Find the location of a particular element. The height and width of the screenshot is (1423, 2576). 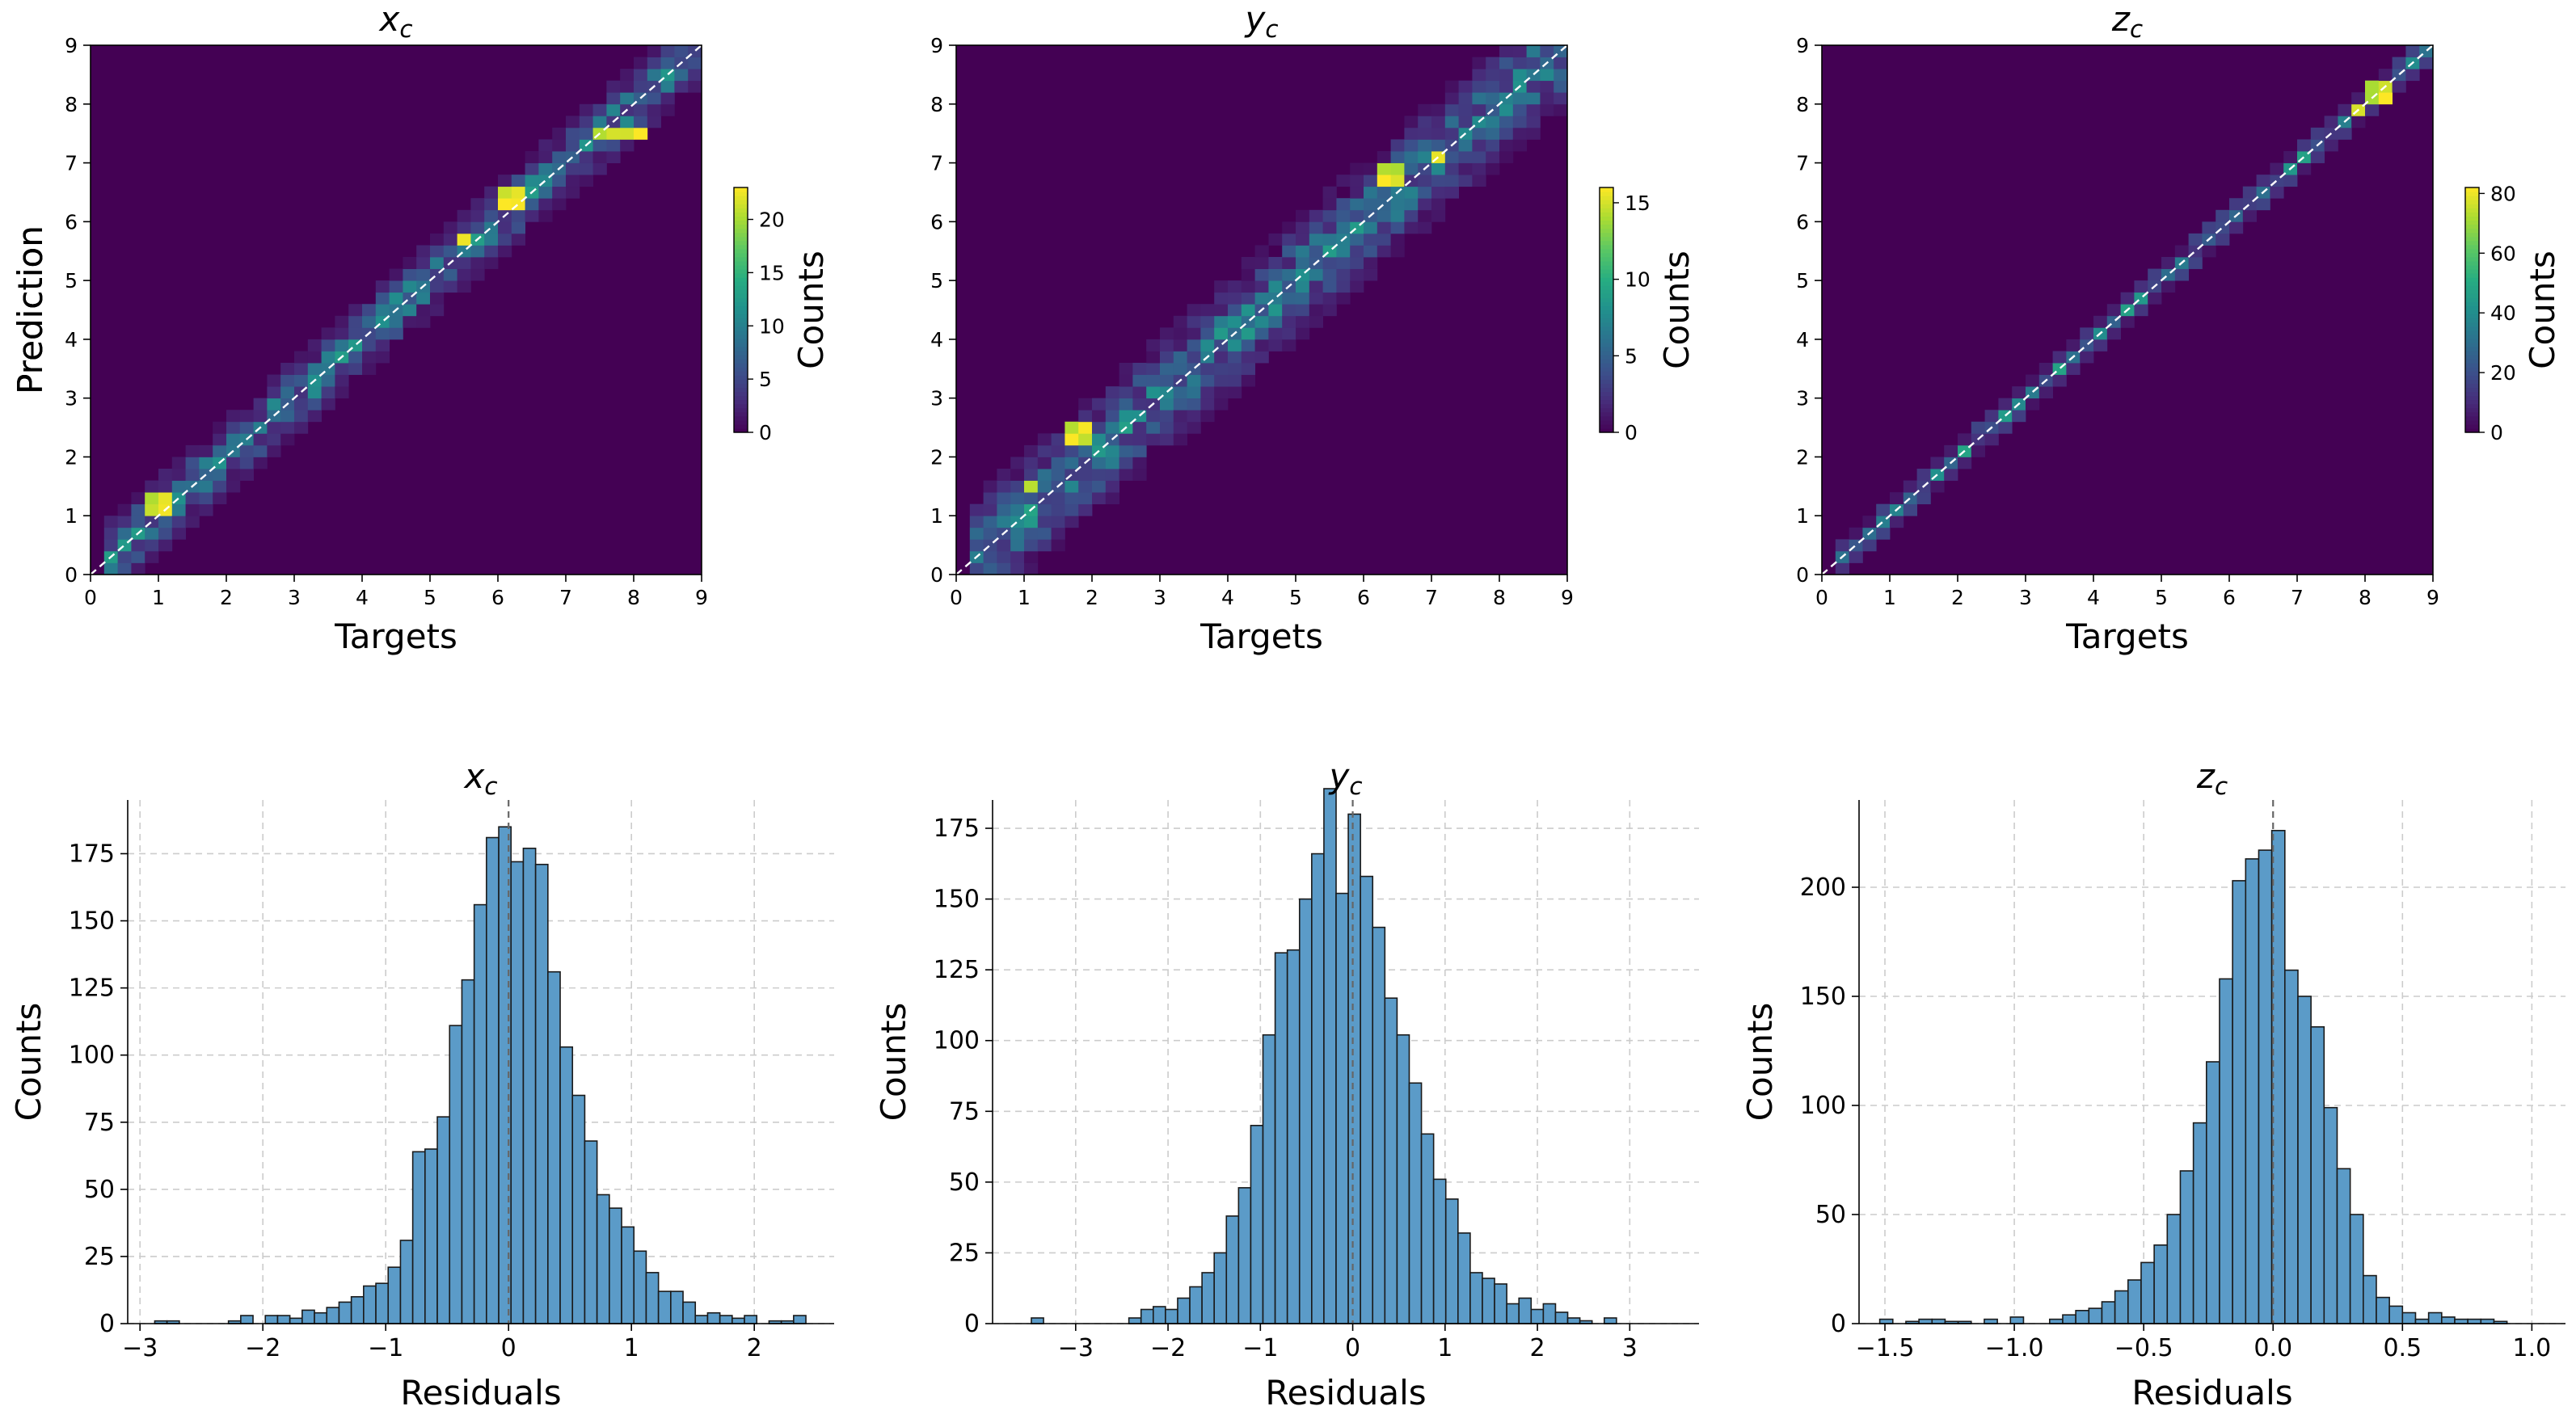

reference-line is located at coordinates (1261, 309).